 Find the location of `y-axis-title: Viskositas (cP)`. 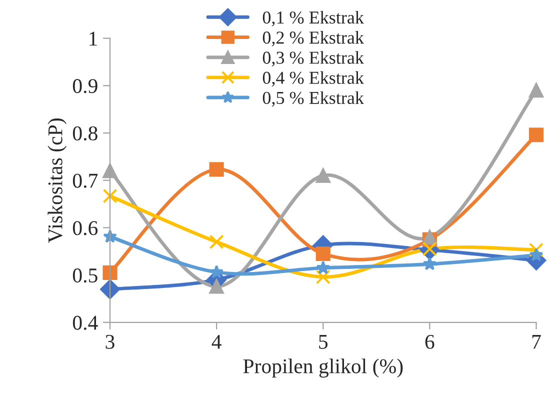

y-axis-title: Viskositas (cP) is located at coordinates (57, 180).